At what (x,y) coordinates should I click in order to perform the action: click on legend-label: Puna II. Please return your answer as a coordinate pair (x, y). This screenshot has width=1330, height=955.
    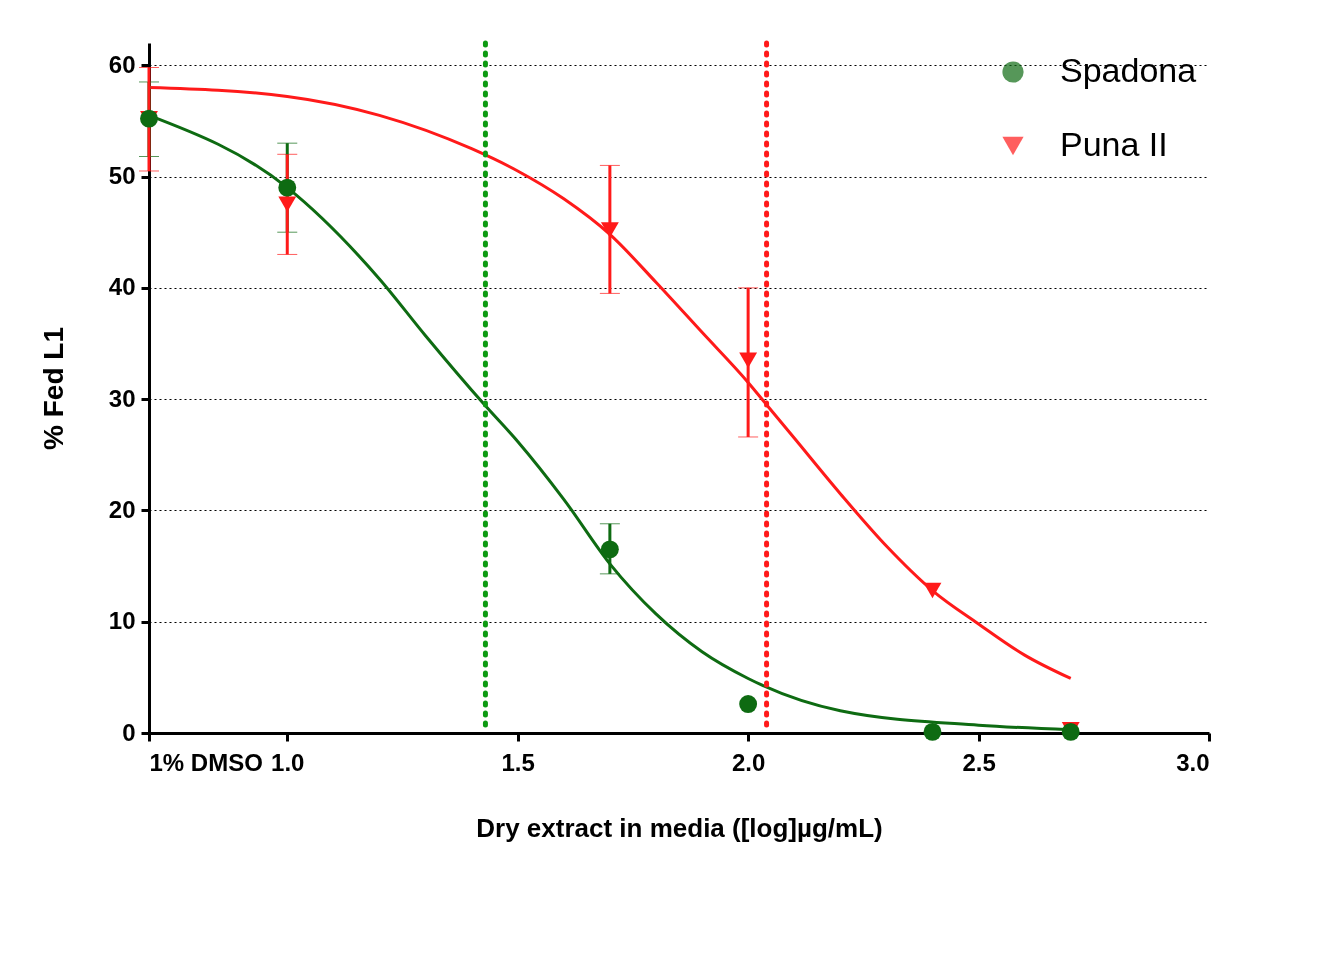
    Looking at the image, I should click on (1114, 144).